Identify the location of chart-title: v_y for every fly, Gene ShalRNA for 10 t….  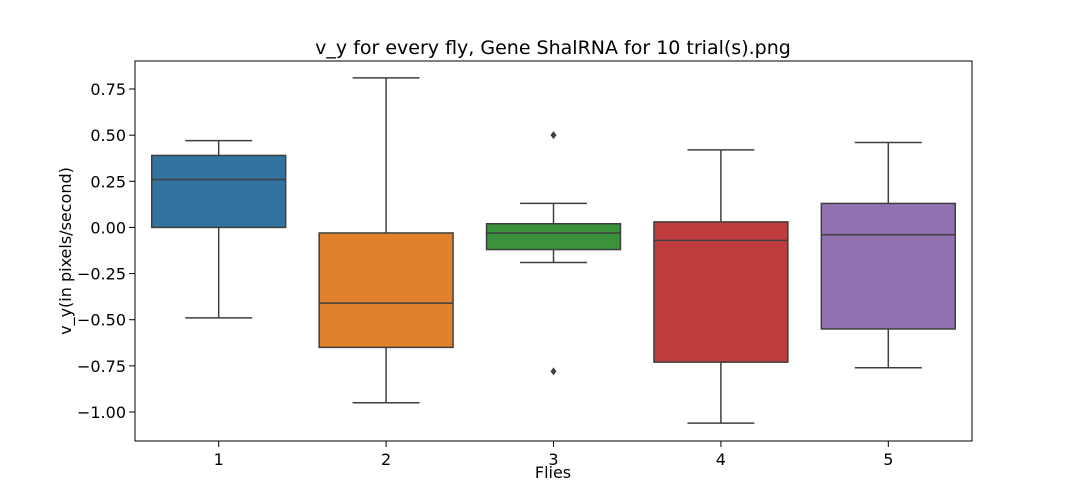
(553, 48).